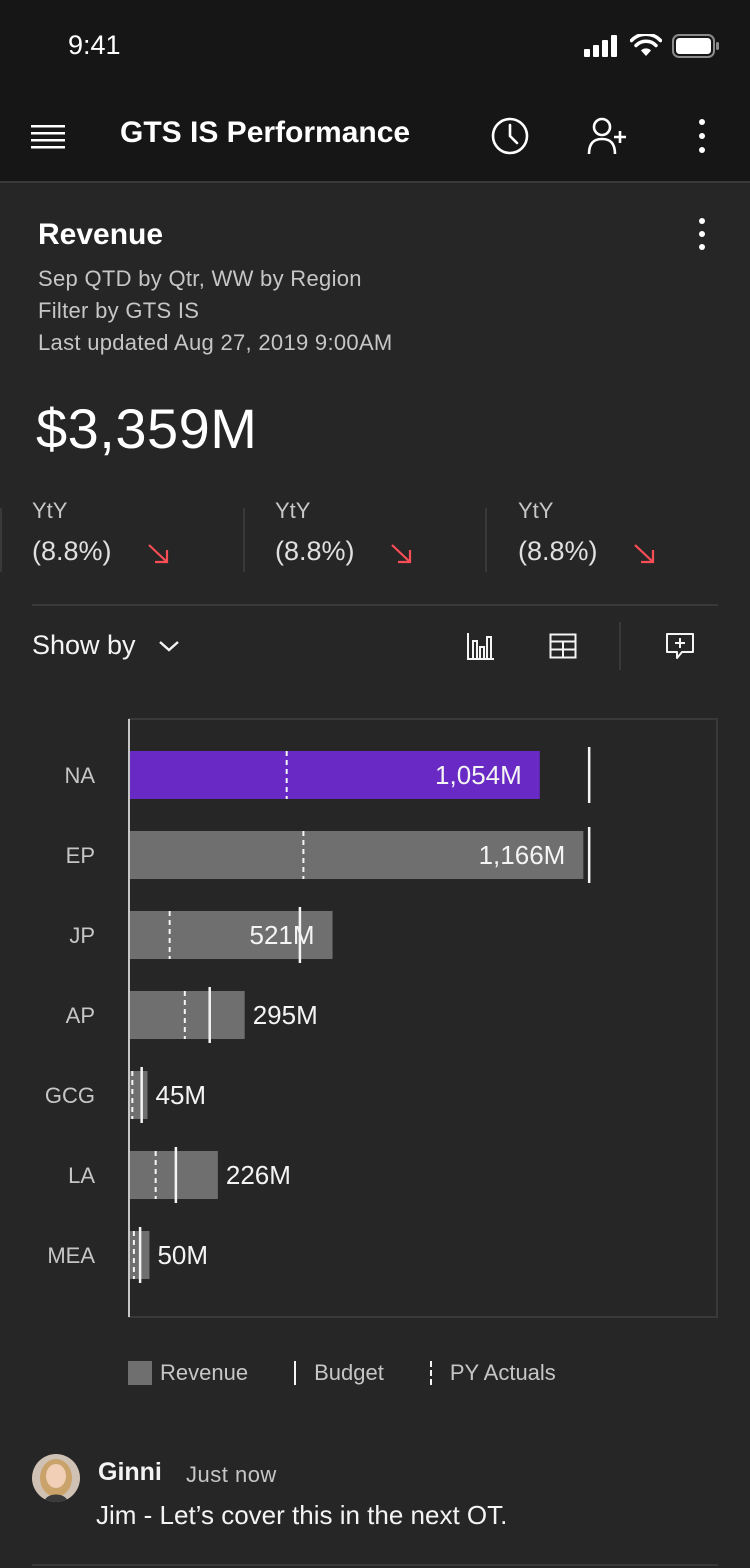  I want to click on menu-button, so click(48, 136).